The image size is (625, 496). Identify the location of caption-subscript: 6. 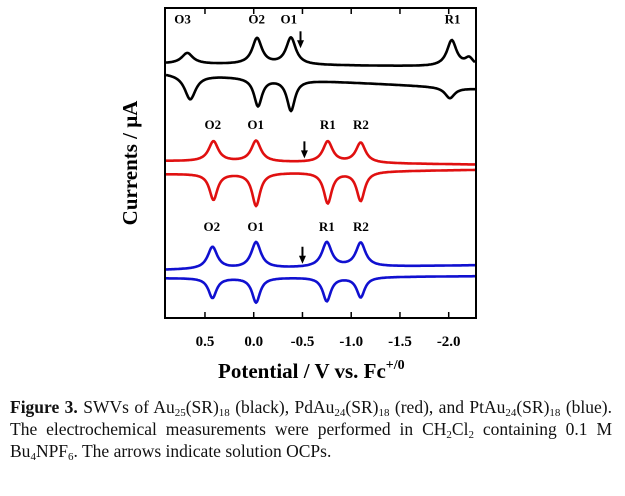
(71, 457).